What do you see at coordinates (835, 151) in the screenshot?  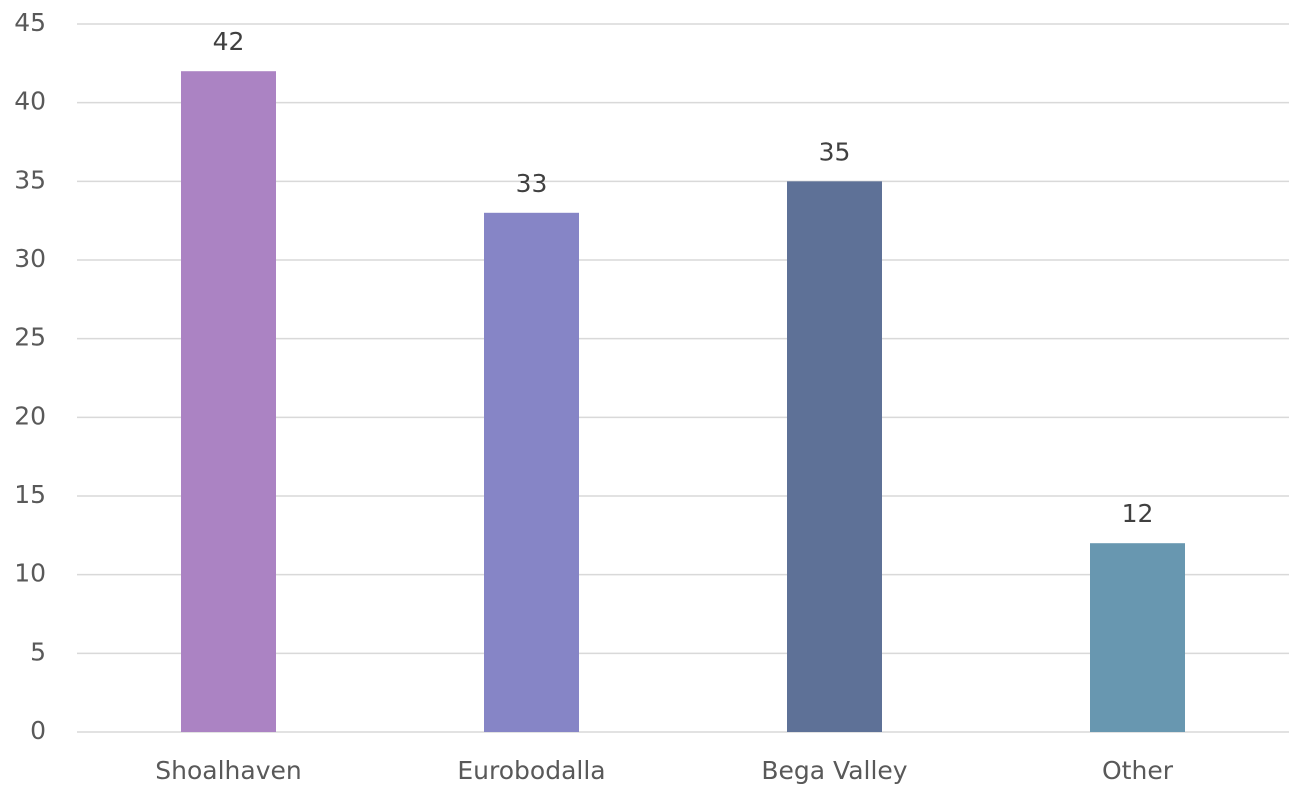 I see `data-label: 35` at bounding box center [835, 151].